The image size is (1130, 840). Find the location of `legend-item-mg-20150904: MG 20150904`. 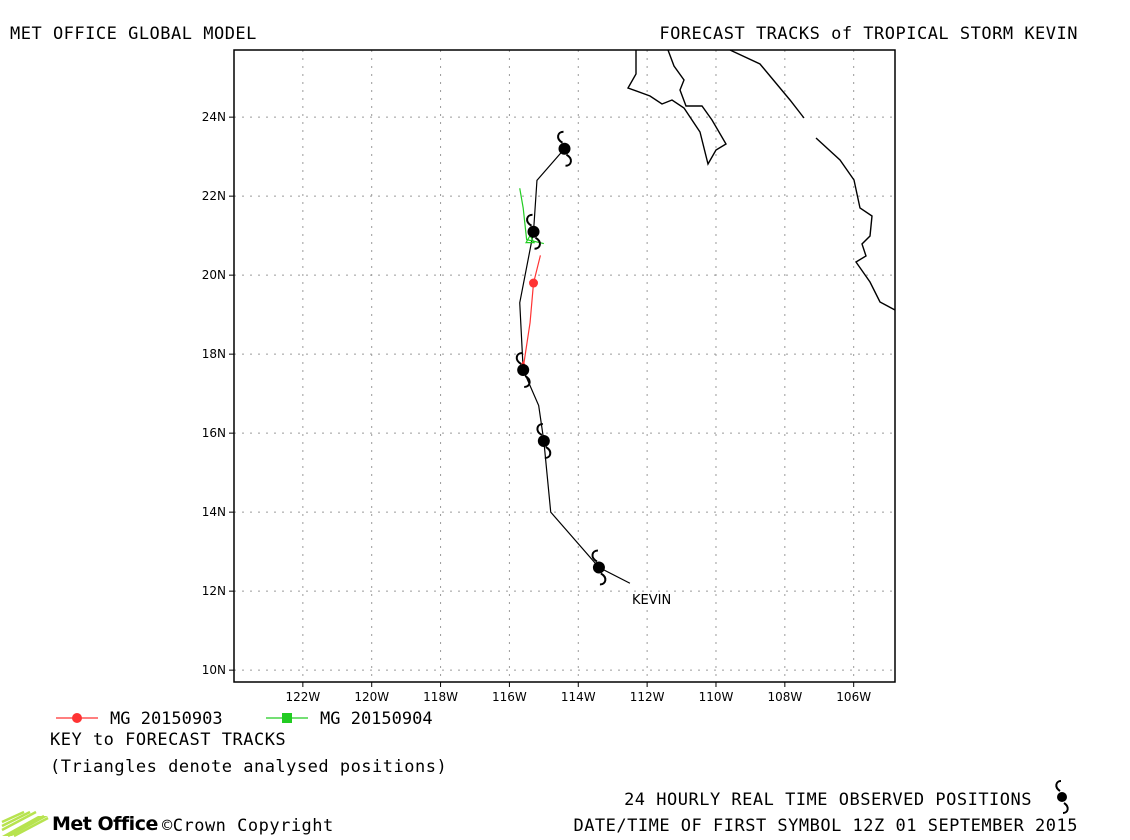

legend-item-mg-20150904: MG 20150904 is located at coordinates (349, 719).